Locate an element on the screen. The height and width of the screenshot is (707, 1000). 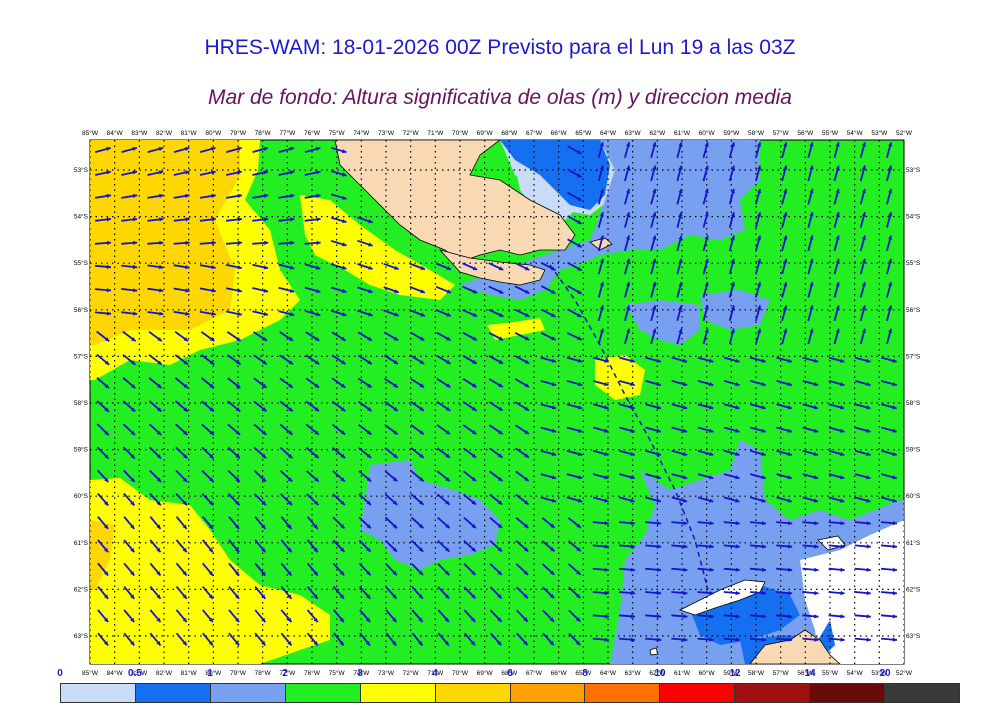
longitude-label: 85°W is located at coordinates (90, 133).